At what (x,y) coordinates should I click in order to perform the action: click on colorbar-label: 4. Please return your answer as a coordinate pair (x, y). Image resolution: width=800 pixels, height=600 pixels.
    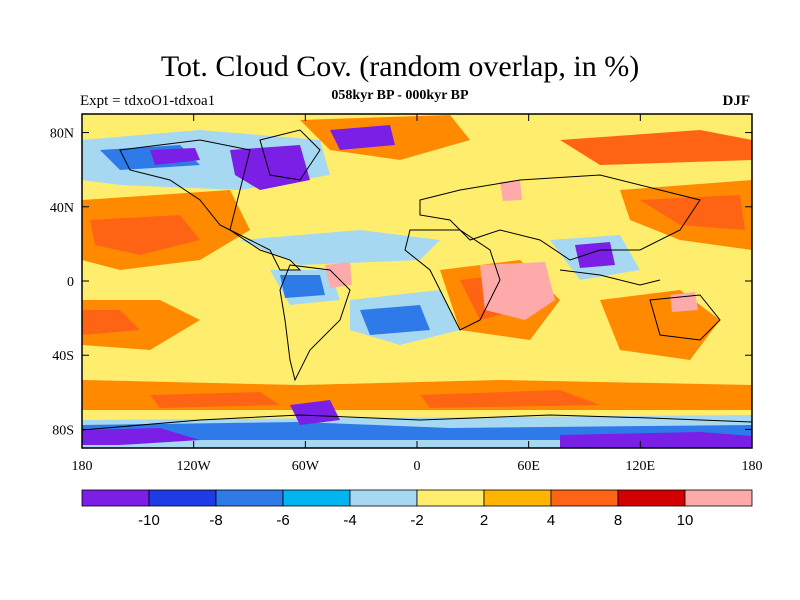
    Looking at the image, I should click on (551, 520).